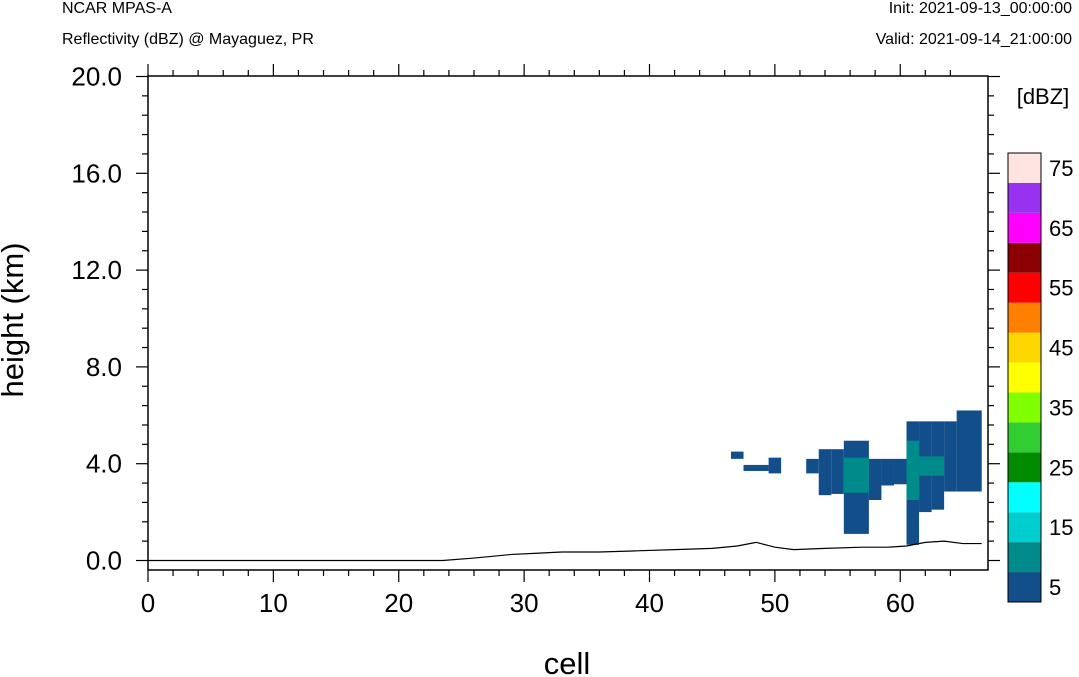 The image size is (1079, 677). I want to click on terrain-line, so click(565, 551).